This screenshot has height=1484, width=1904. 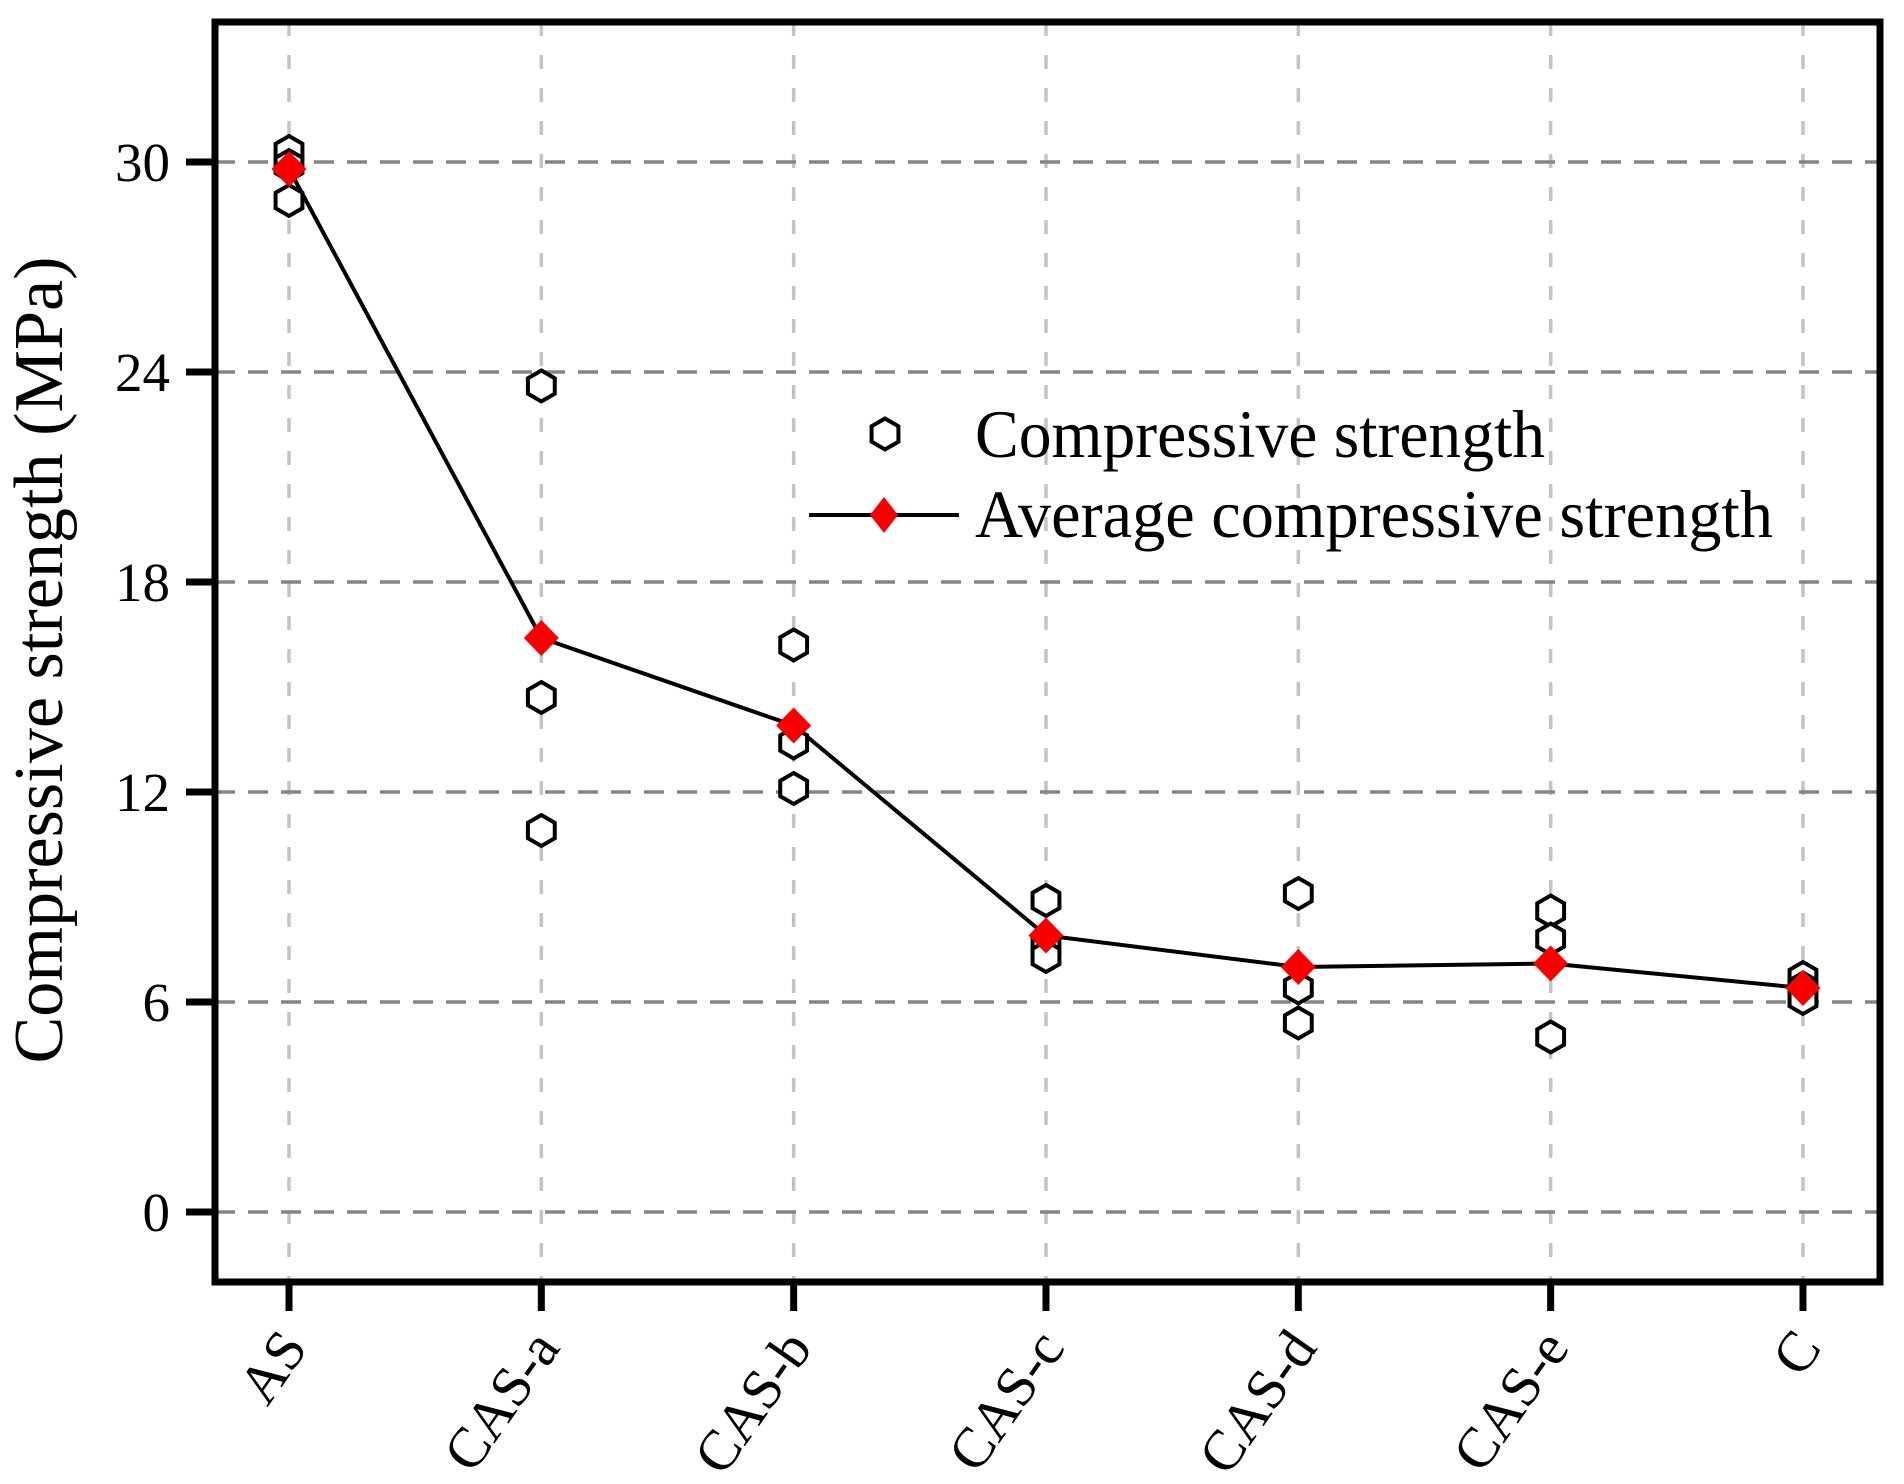 What do you see at coordinates (142, 372) in the screenshot?
I see `y-tick-label: 24` at bounding box center [142, 372].